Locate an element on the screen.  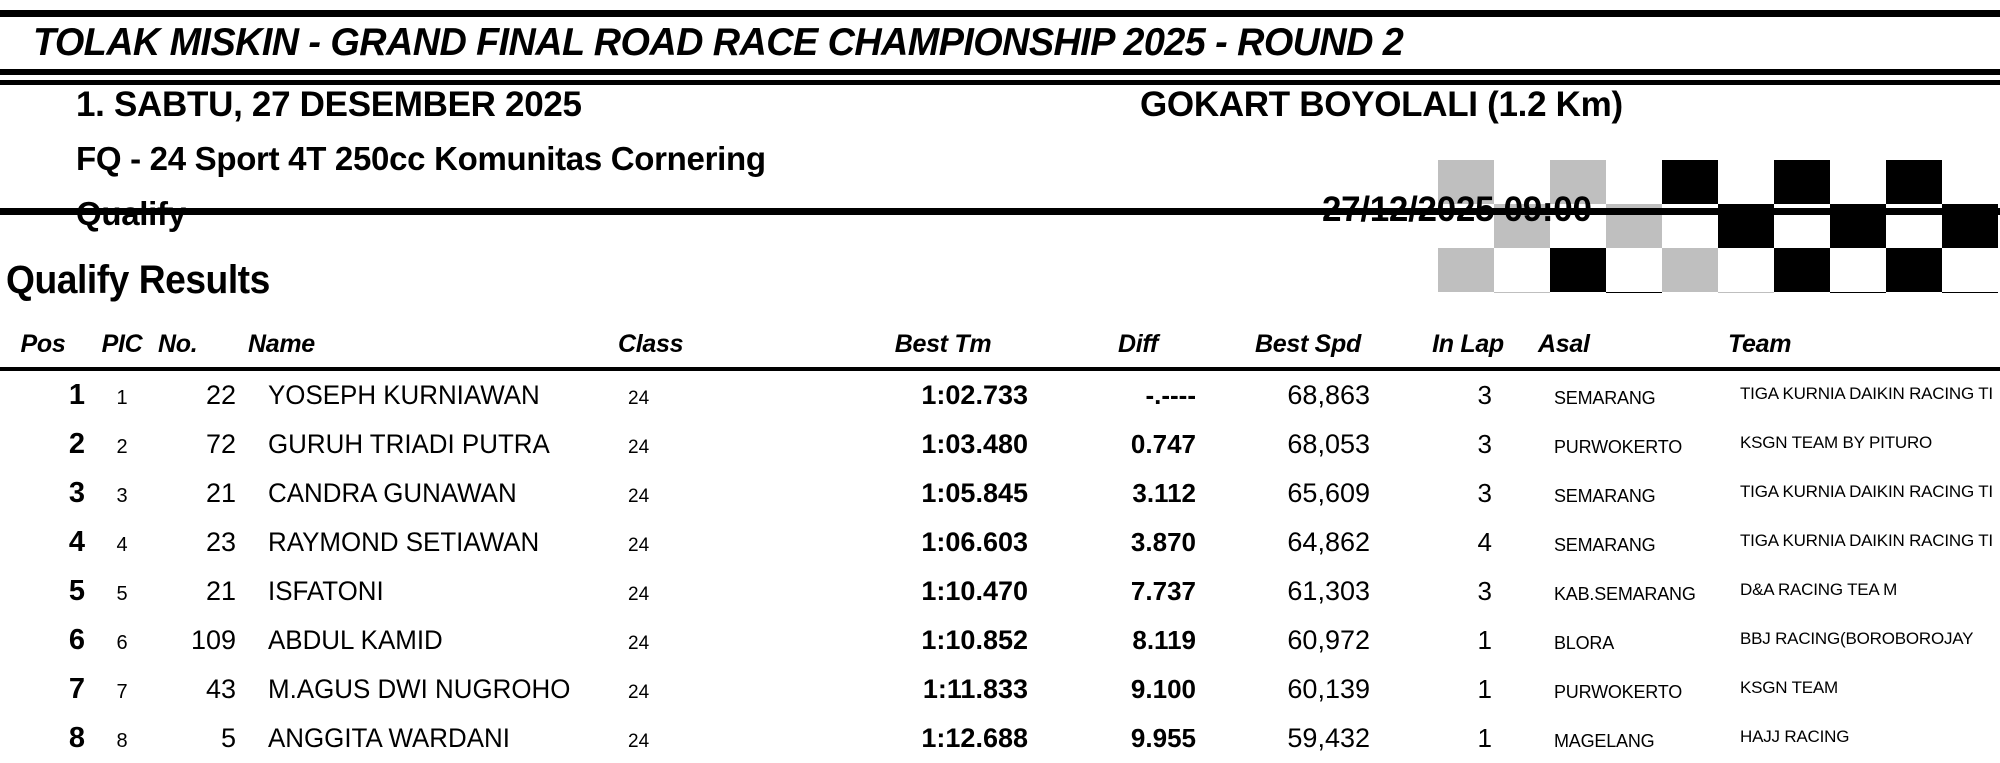
cell-name: ABDUL KAMID is located at coordinates (433, 640).